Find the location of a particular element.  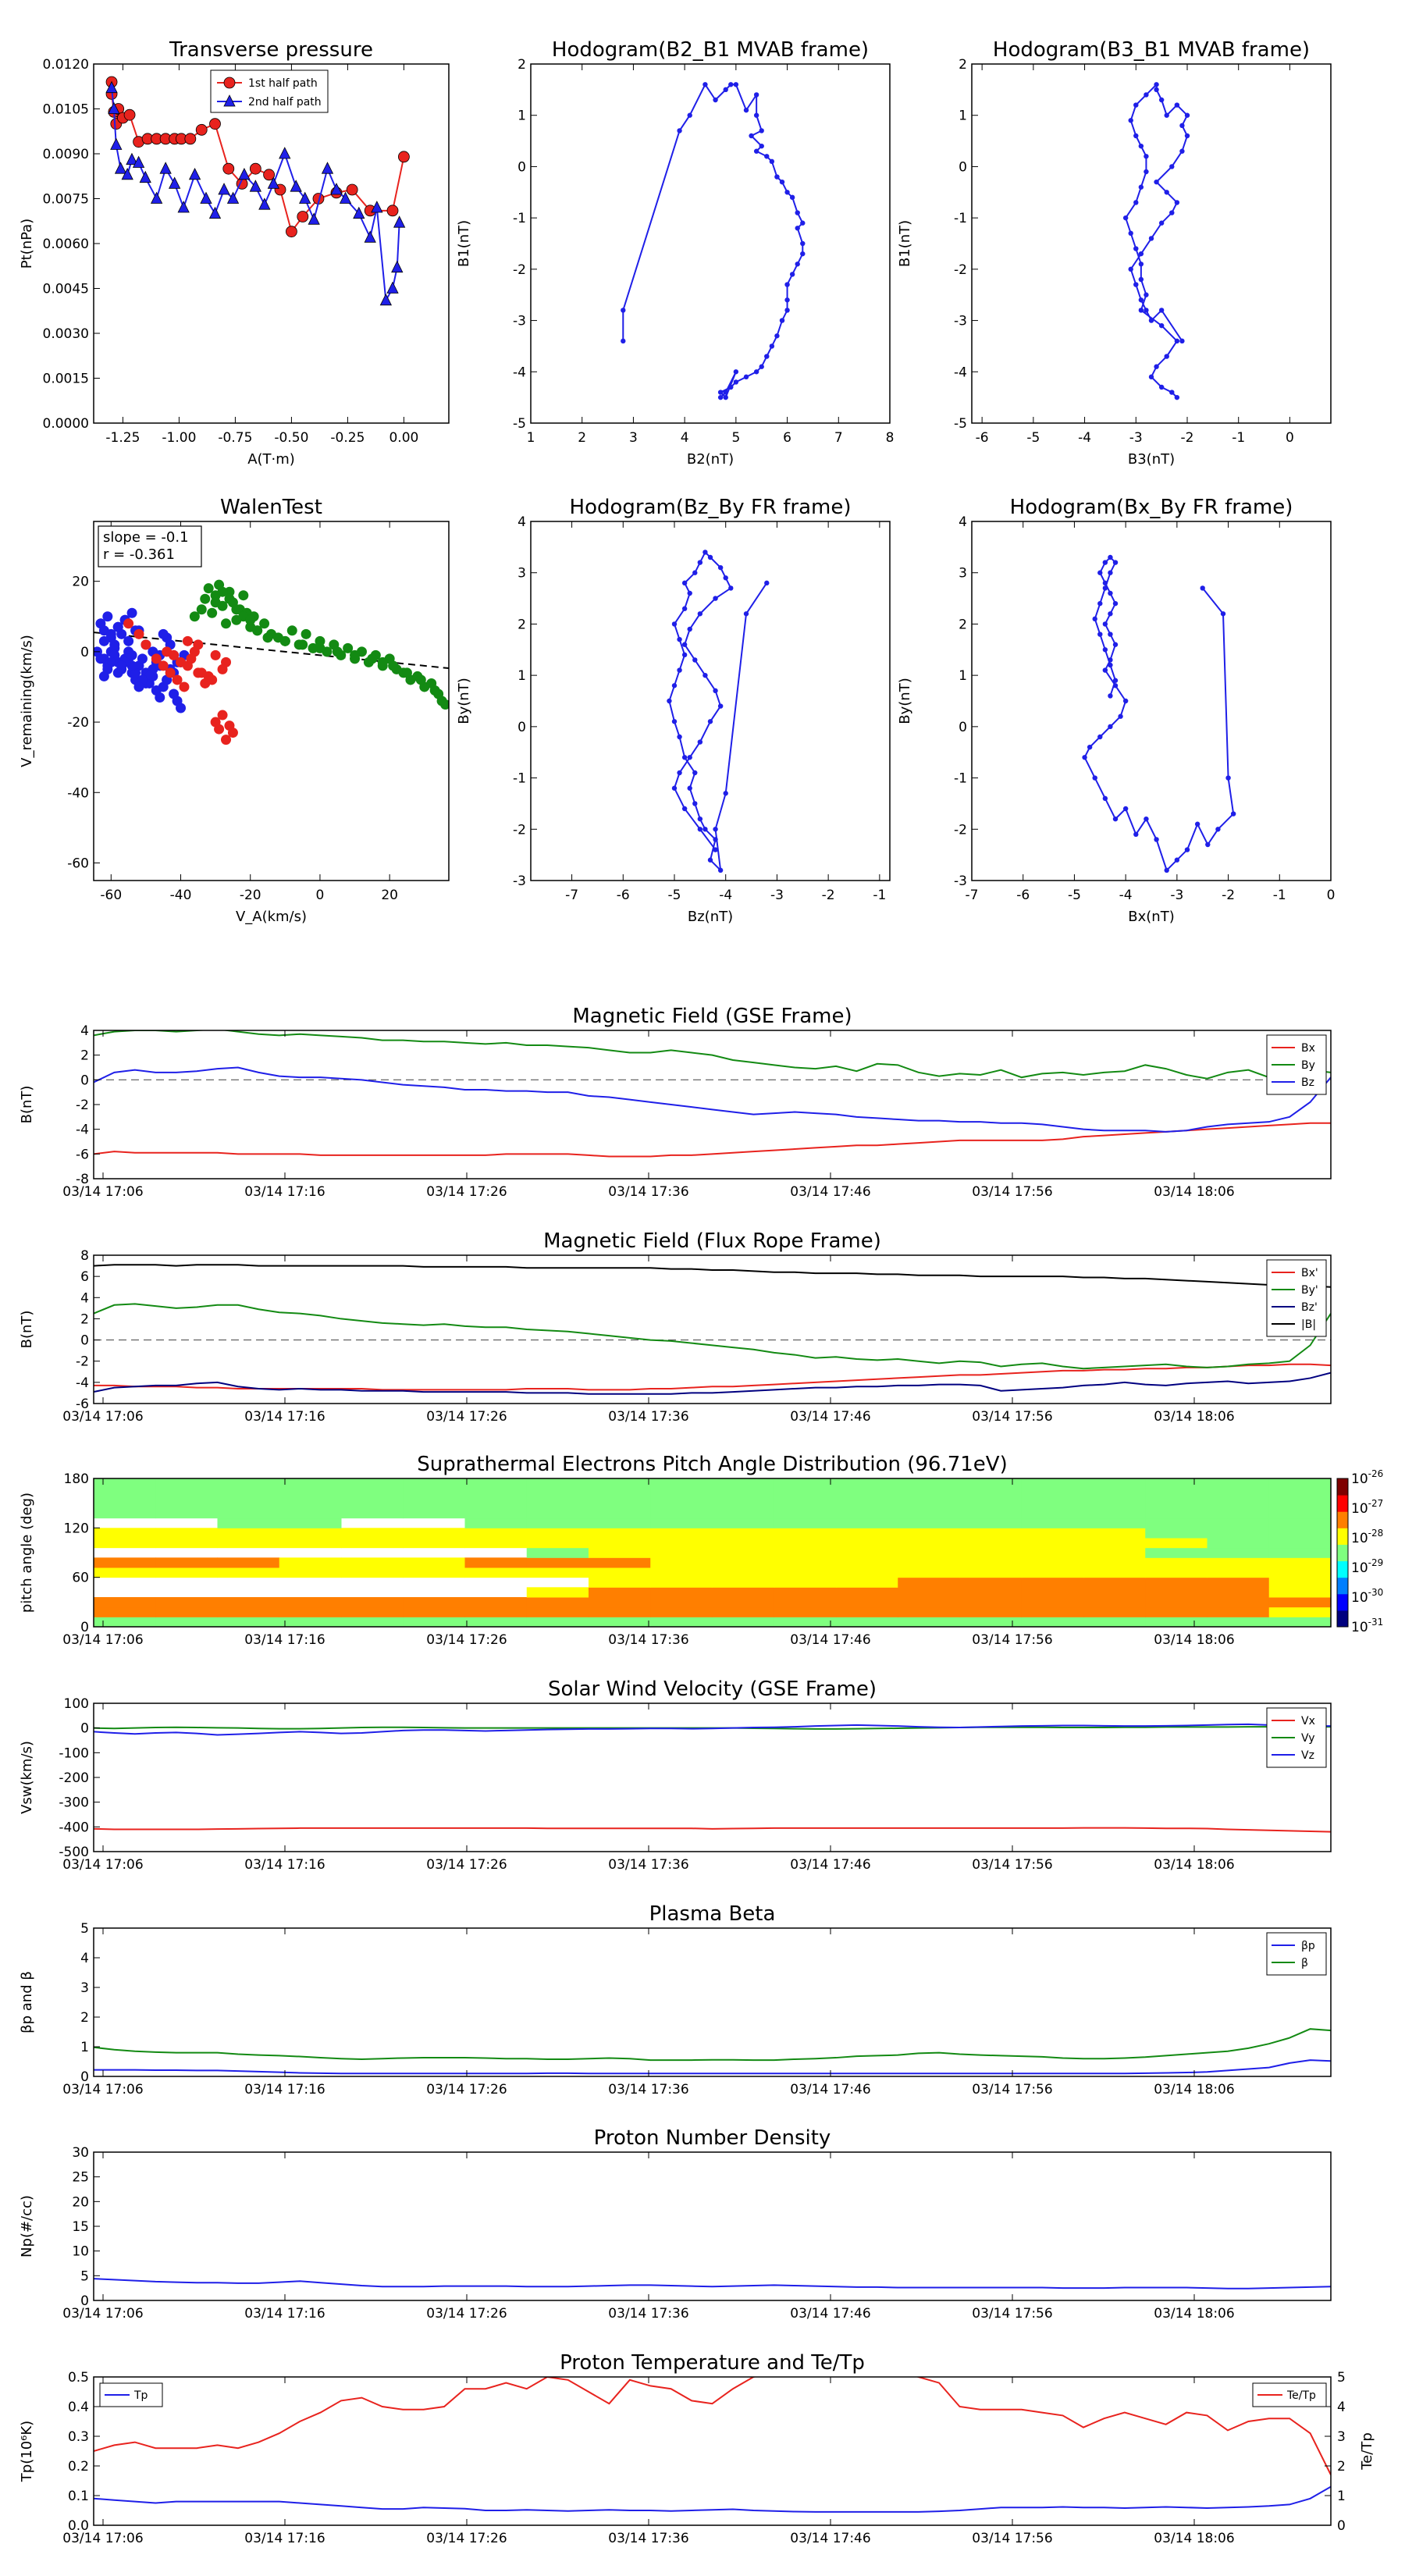

pad-colorbar-tick-label: 10-28 is located at coordinates (1367, 1537).